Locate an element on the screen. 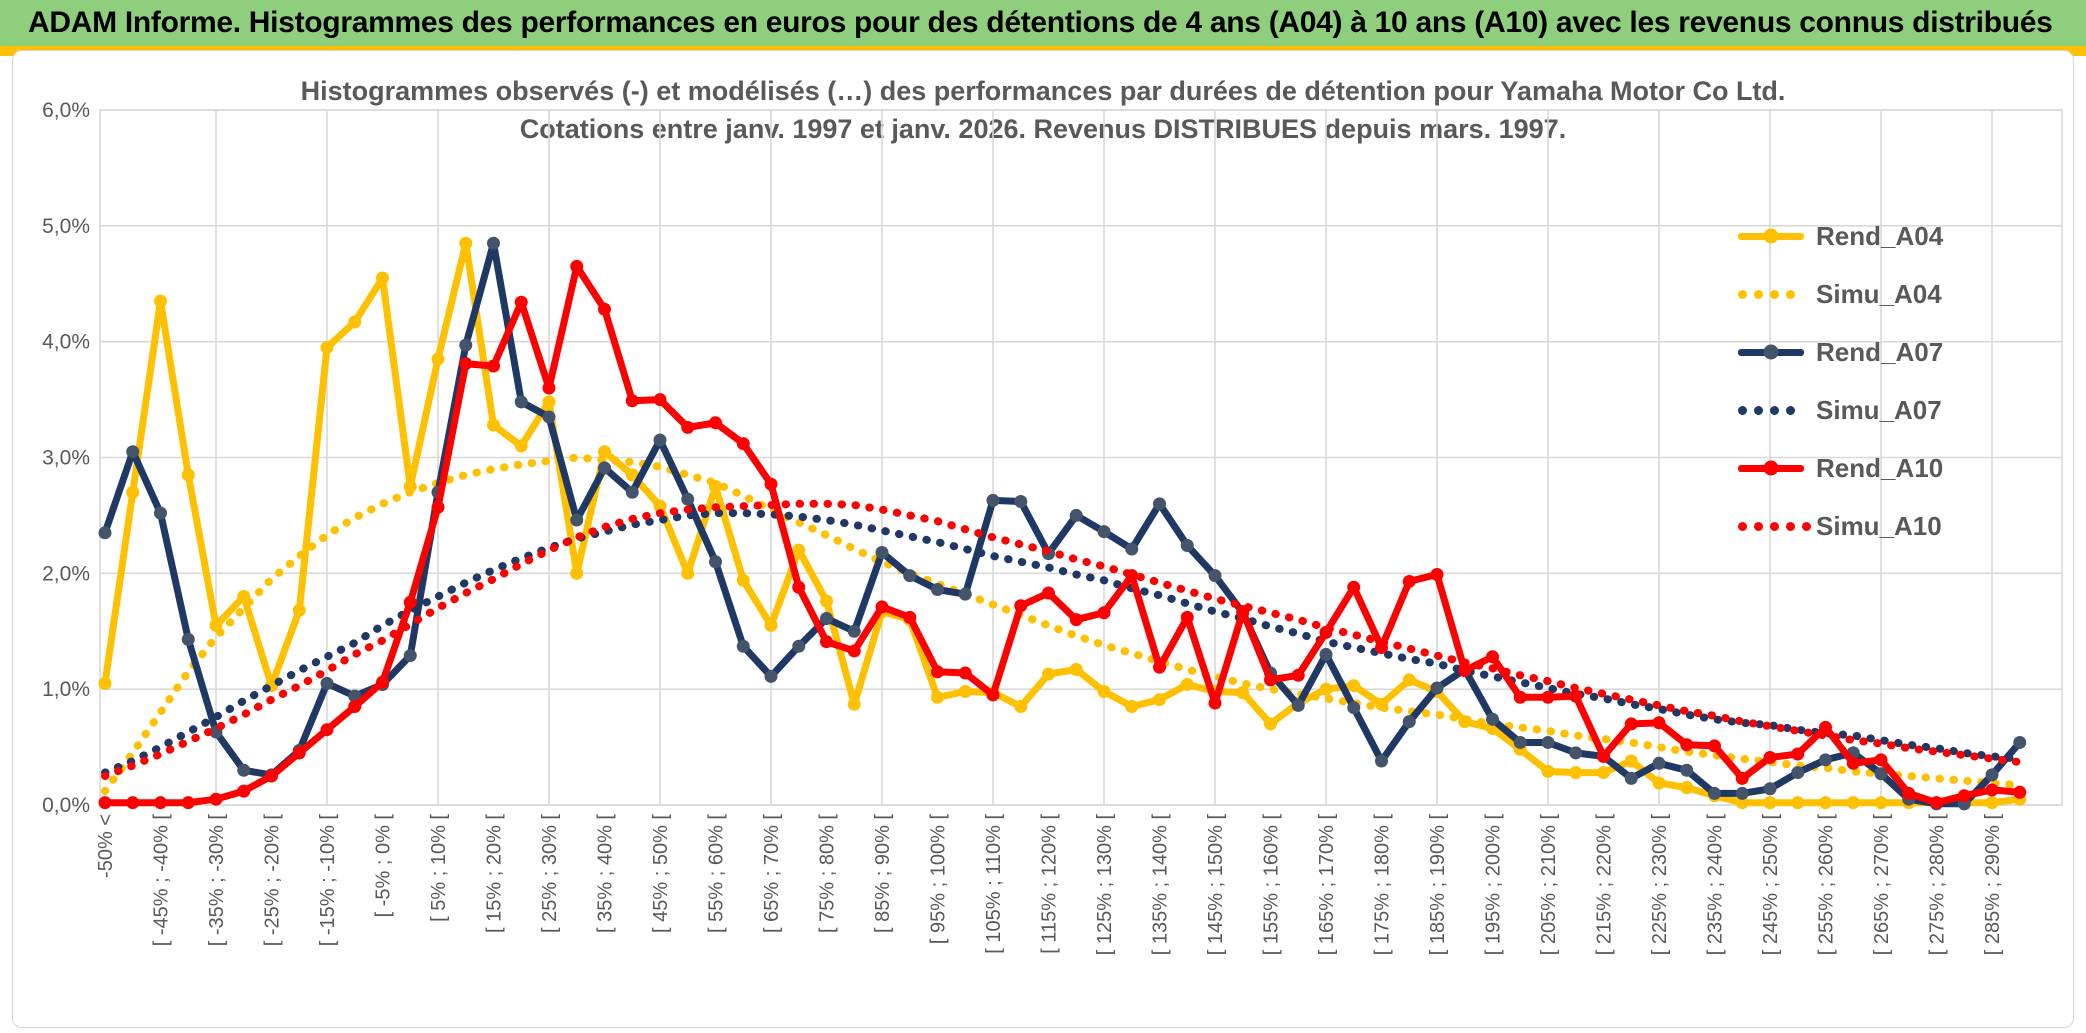 The image size is (2086, 1033). legend-item-Simu_A10: Simu_A10 is located at coordinates (1903, 526).